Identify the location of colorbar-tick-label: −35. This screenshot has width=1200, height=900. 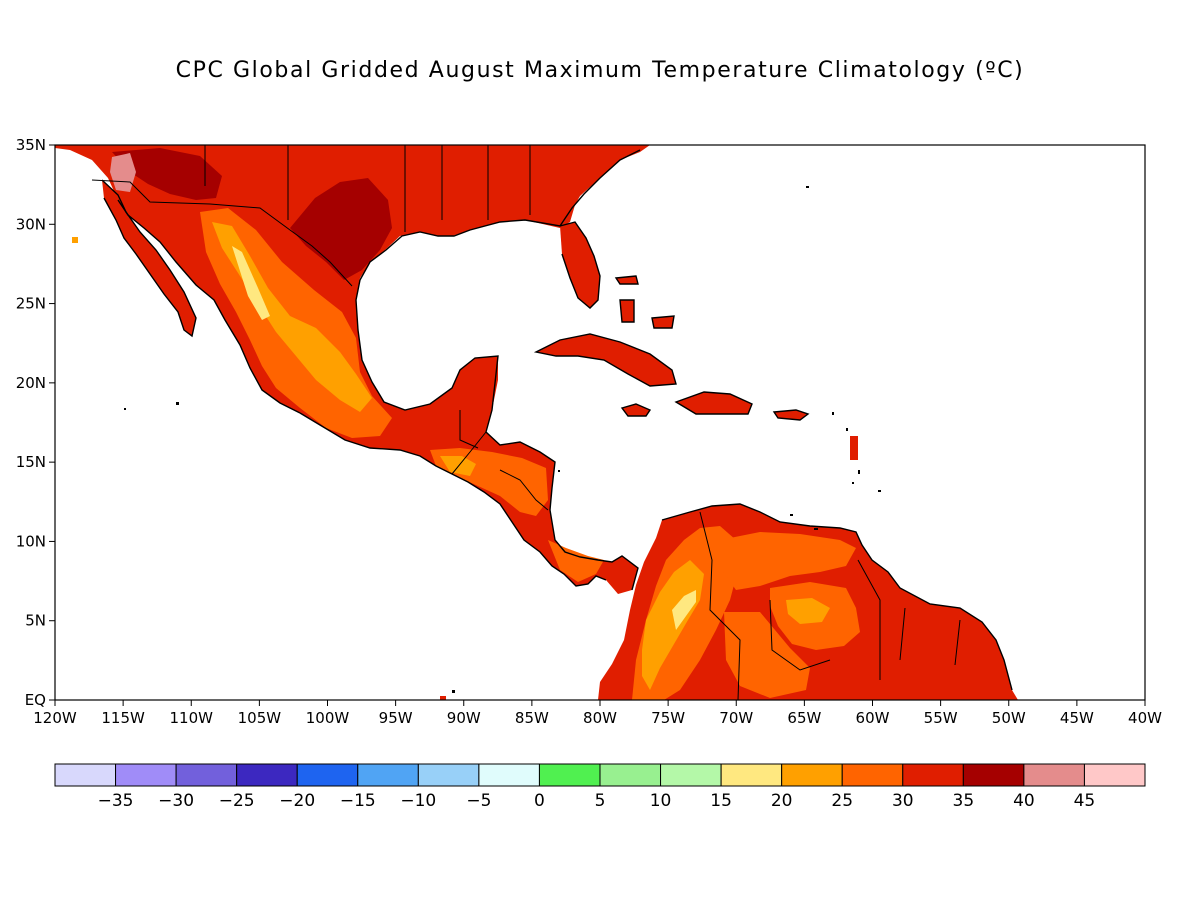
(116, 801).